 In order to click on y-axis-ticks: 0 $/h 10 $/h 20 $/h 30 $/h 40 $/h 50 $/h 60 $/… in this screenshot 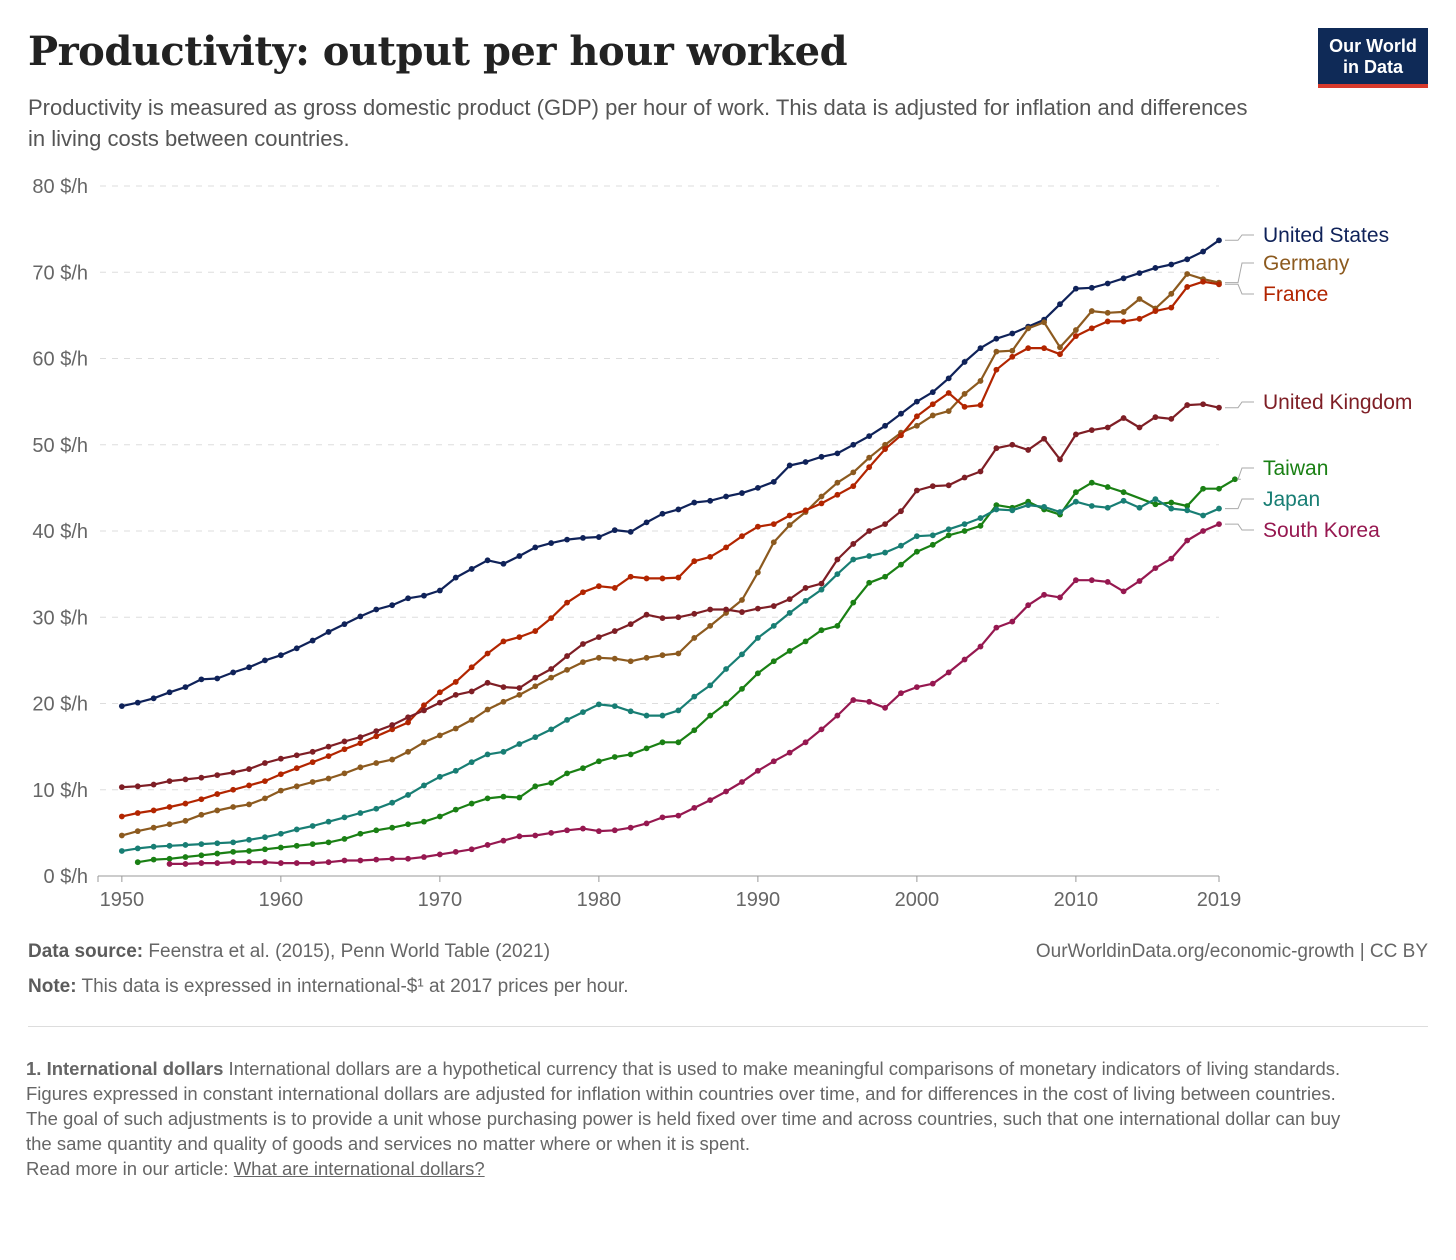, I will do `click(60, 532)`.